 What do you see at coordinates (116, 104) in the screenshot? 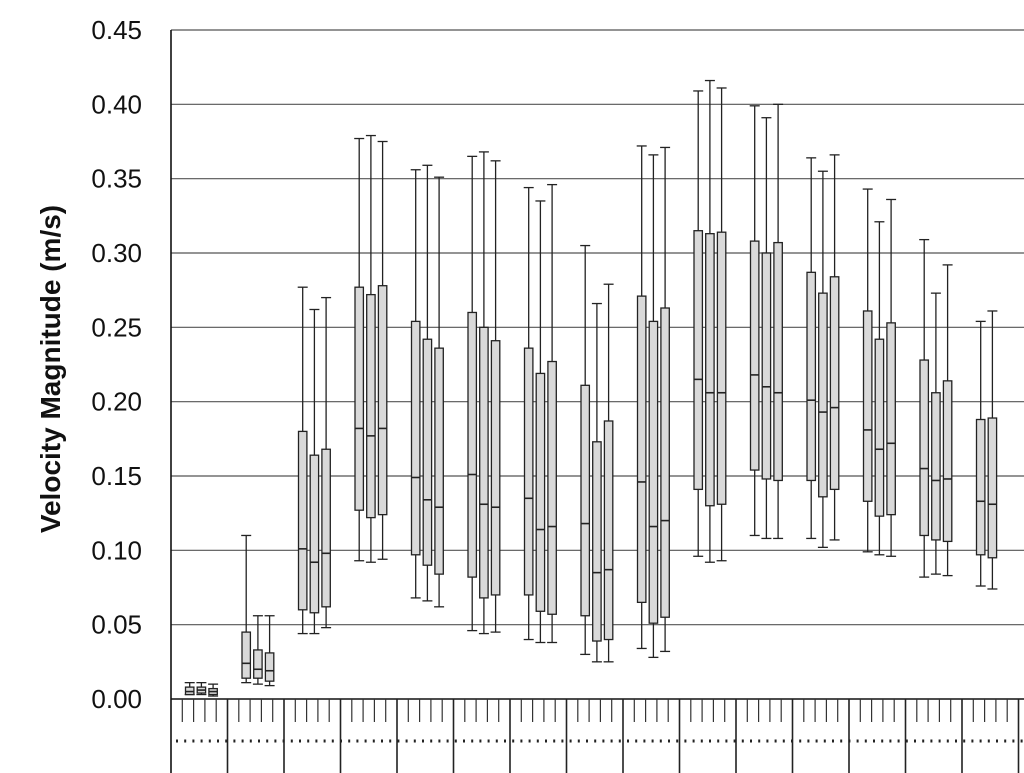
I see `y-tick-label: 0.40` at bounding box center [116, 104].